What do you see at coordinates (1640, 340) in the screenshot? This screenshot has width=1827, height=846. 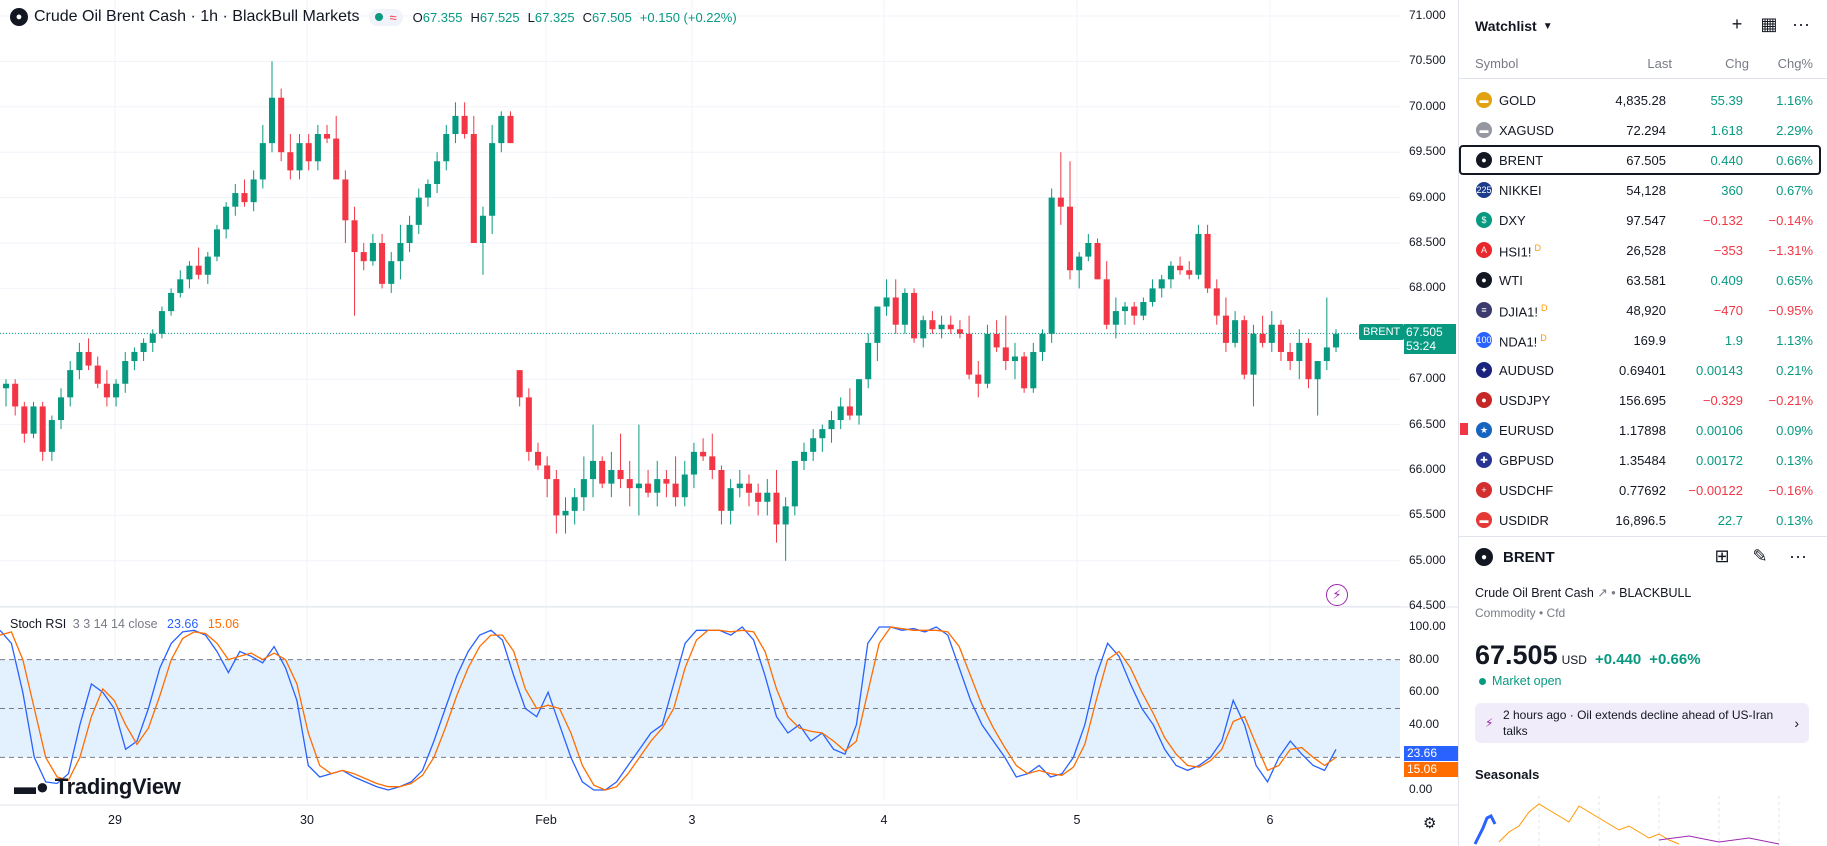 I see `watchlist-row-nda1: 100 NDA1! D 169.9 1.9 1.13%` at bounding box center [1640, 340].